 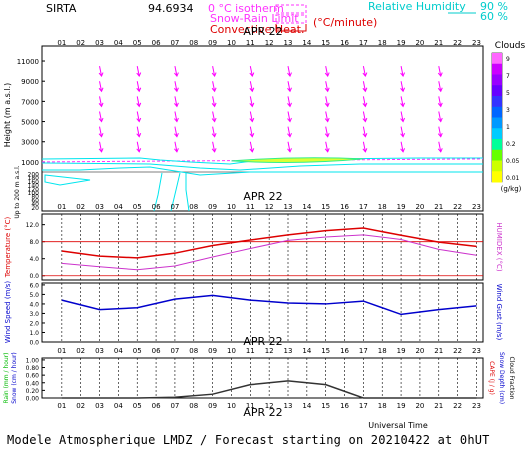 What do you see at coordinates (508, 59) in the screenshot?
I see `cloud-scale-label: 9` at bounding box center [508, 59].